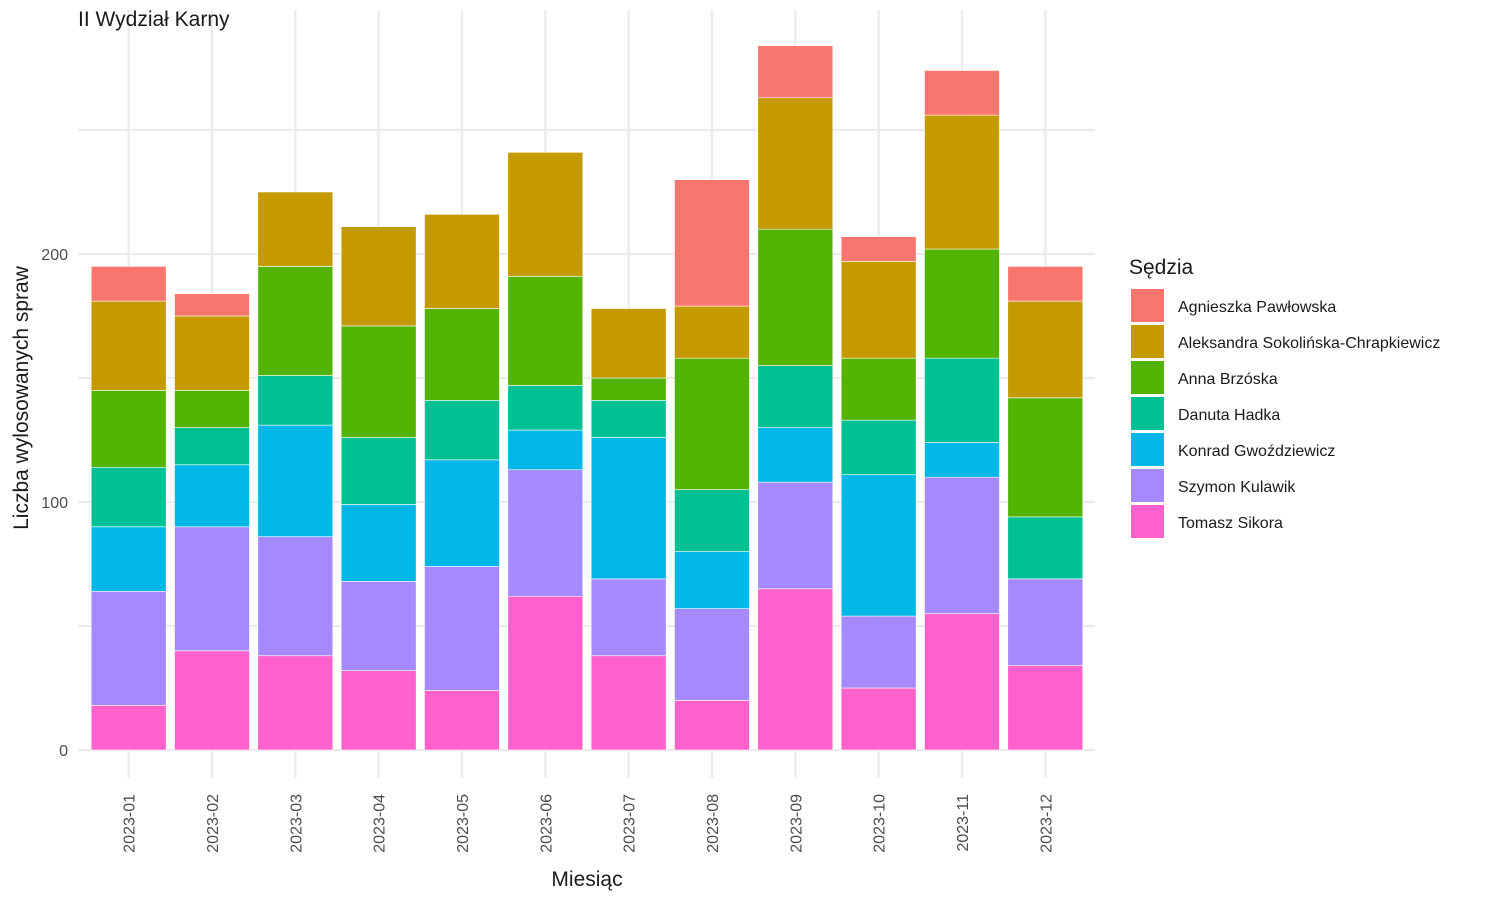  I want to click on legend-label: Anna Brzóska, so click(1228, 379).